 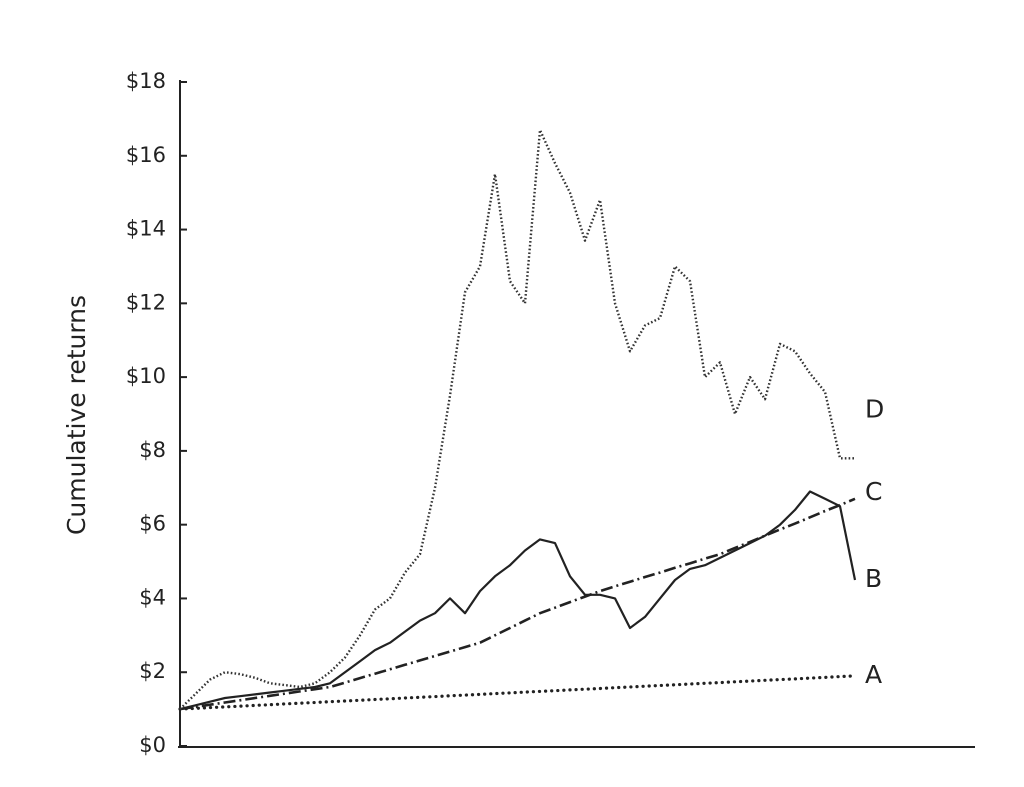 I want to click on series-label: A, so click(x=873, y=674).